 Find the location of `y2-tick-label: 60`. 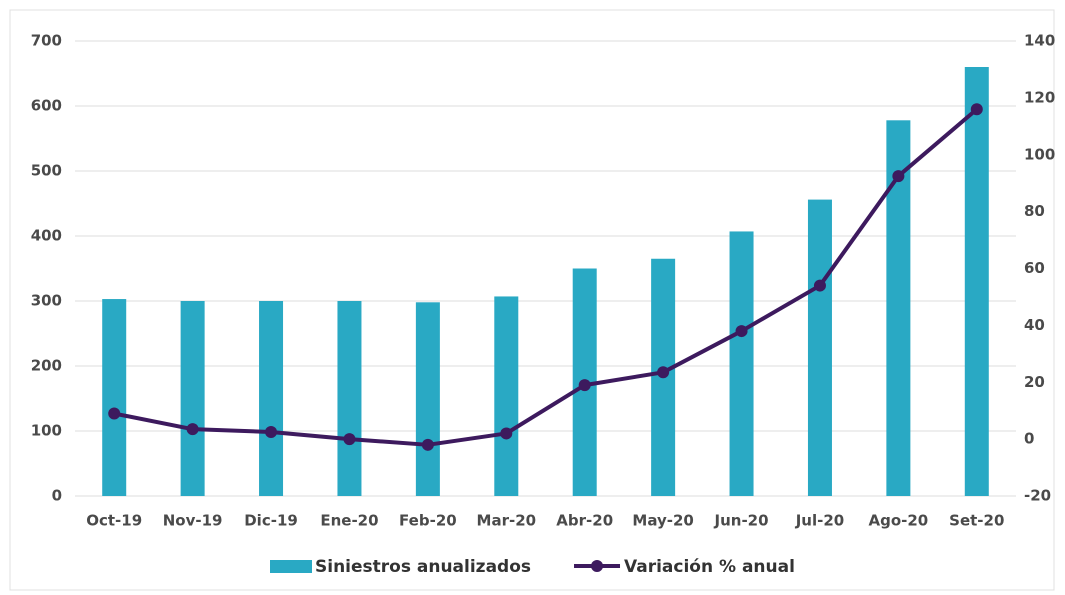

y2-tick-label: 60 is located at coordinates (1034, 268).